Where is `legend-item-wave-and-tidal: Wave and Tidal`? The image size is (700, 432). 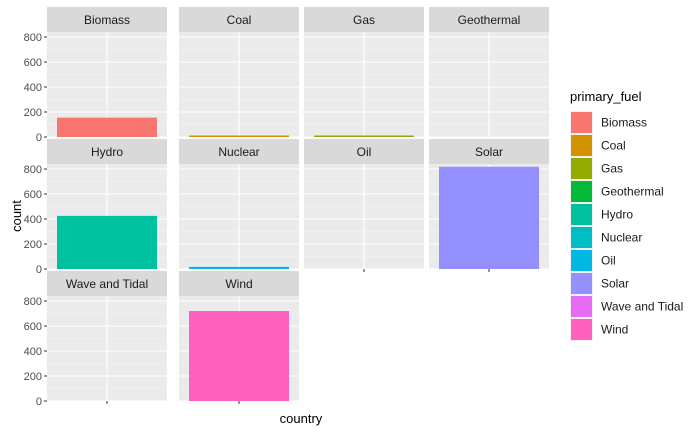
legend-item-wave-and-tidal: Wave and Tidal is located at coordinates (626, 306).